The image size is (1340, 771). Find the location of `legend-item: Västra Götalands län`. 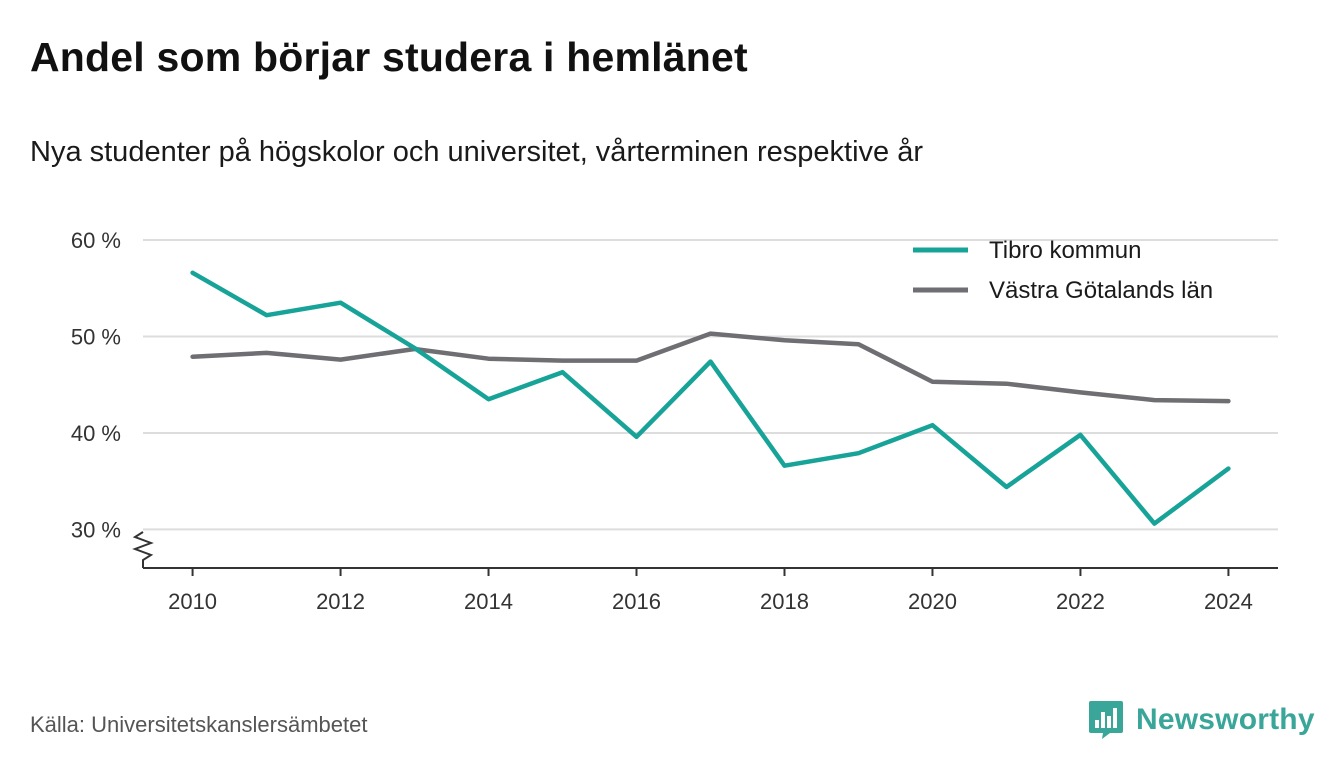

legend-item: Västra Götalands län is located at coordinates (1063, 290).